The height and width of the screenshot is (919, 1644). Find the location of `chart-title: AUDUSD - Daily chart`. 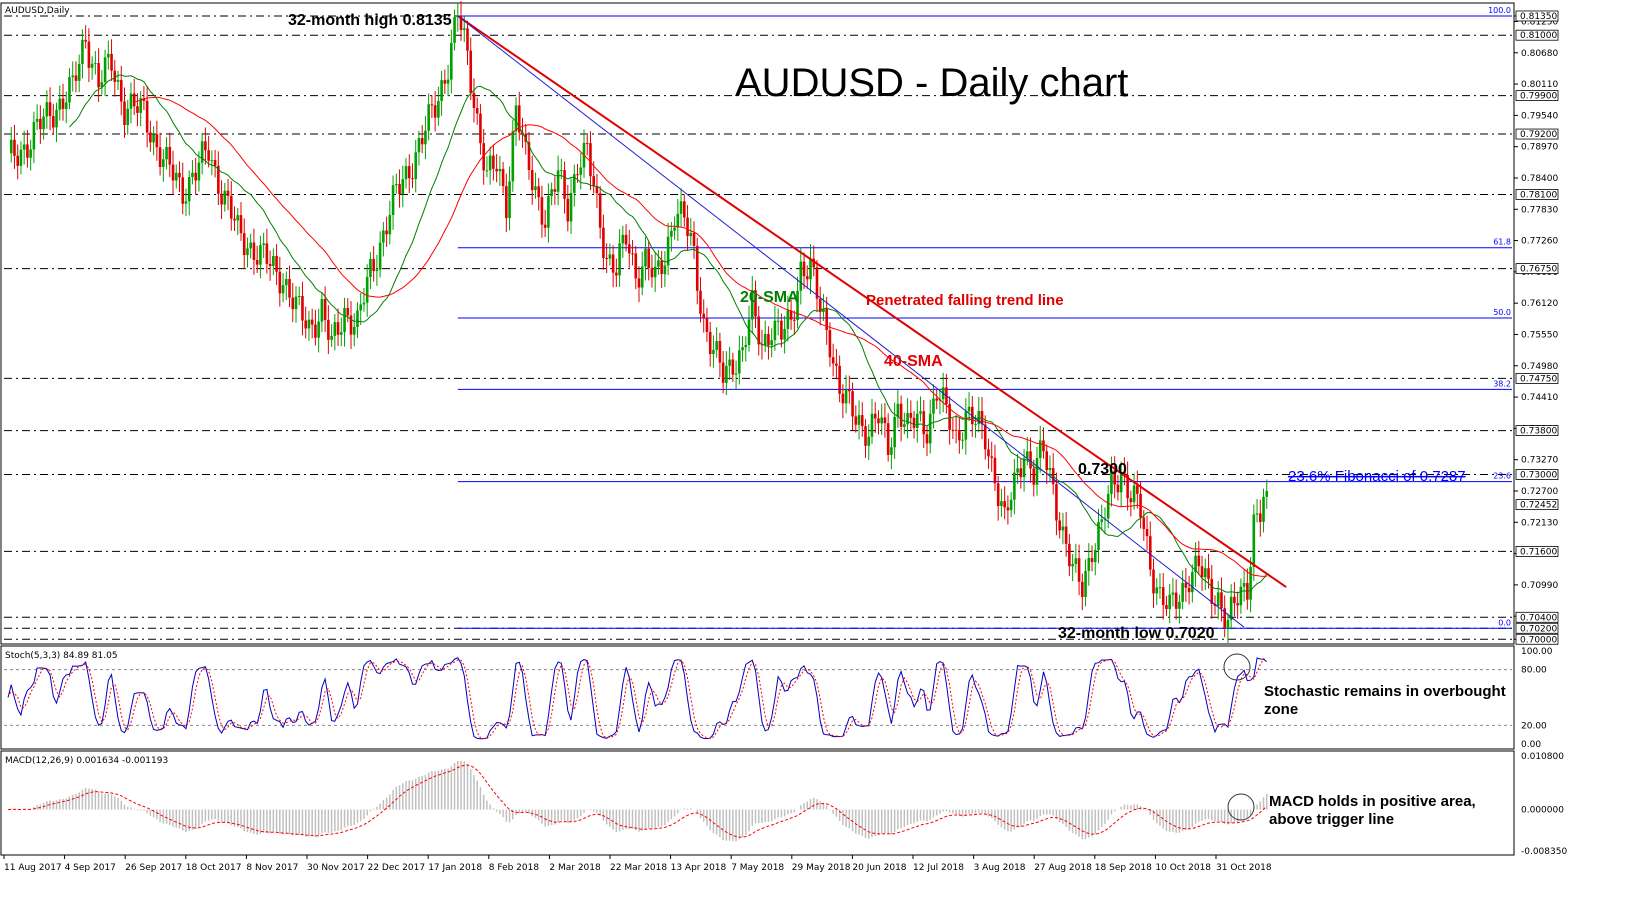

chart-title: AUDUSD - Daily chart is located at coordinates (931, 83).